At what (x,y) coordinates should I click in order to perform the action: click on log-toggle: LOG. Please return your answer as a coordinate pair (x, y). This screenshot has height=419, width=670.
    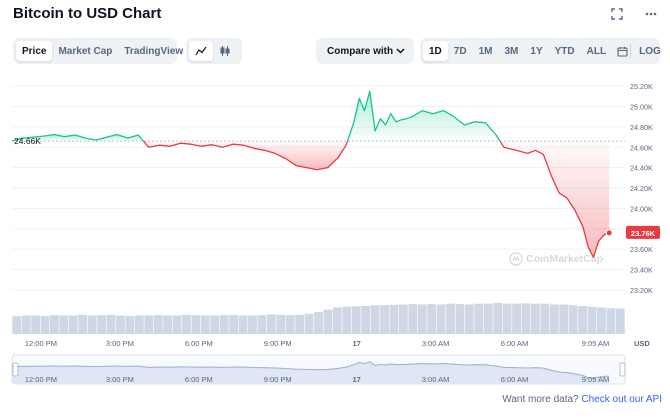
    Looking at the image, I should click on (650, 51).